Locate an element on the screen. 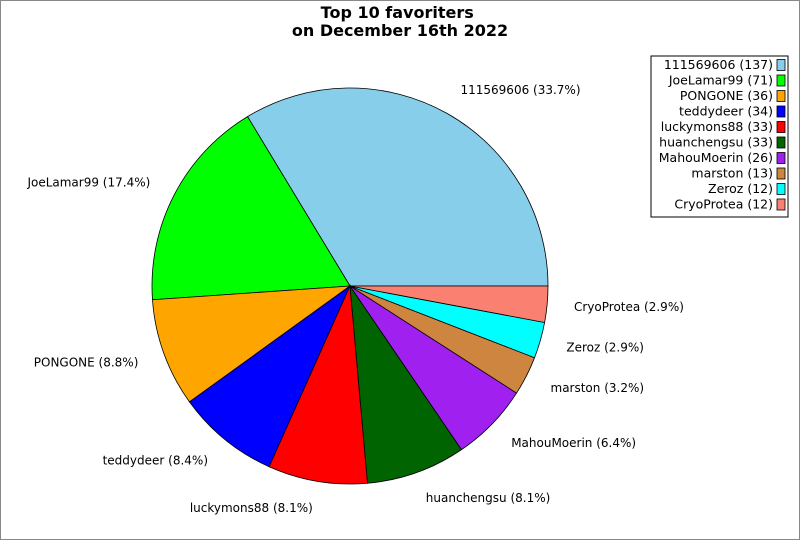  slice-label-huanchengsu: huanchengsu (8.1%) is located at coordinates (488, 498).